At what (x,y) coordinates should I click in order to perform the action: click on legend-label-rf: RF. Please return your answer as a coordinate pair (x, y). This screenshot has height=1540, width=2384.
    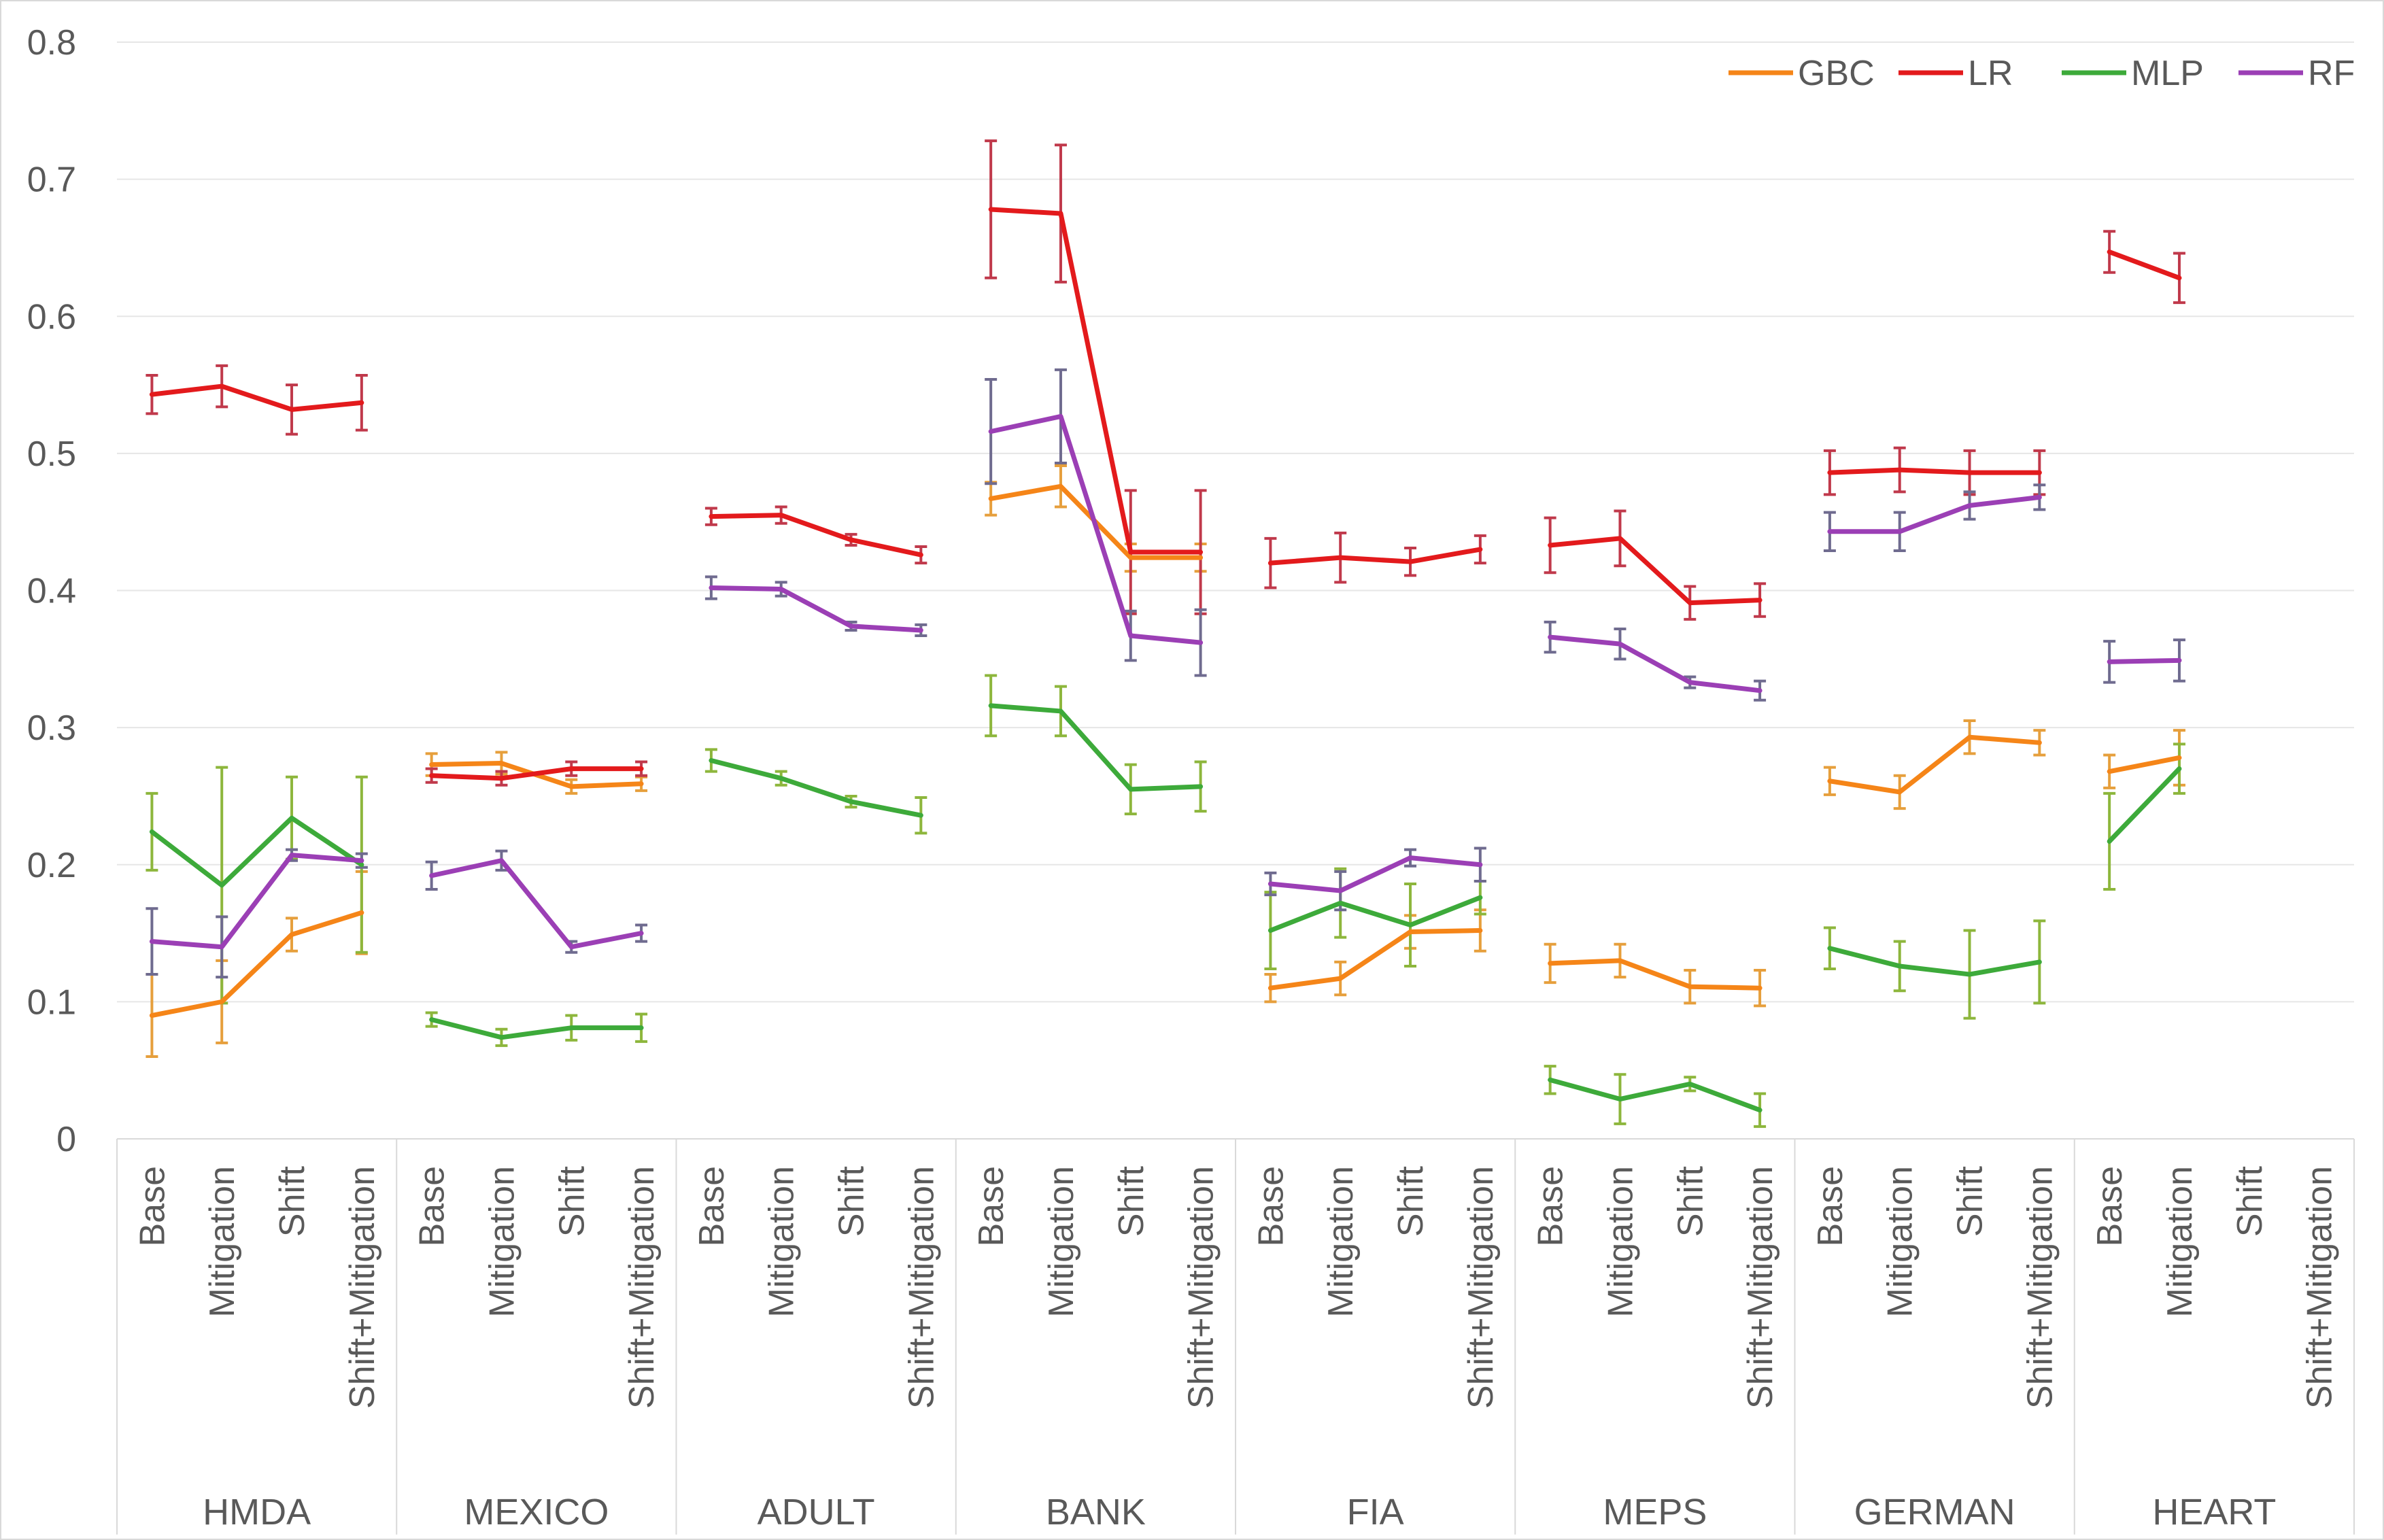
    Looking at the image, I should click on (2331, 73).